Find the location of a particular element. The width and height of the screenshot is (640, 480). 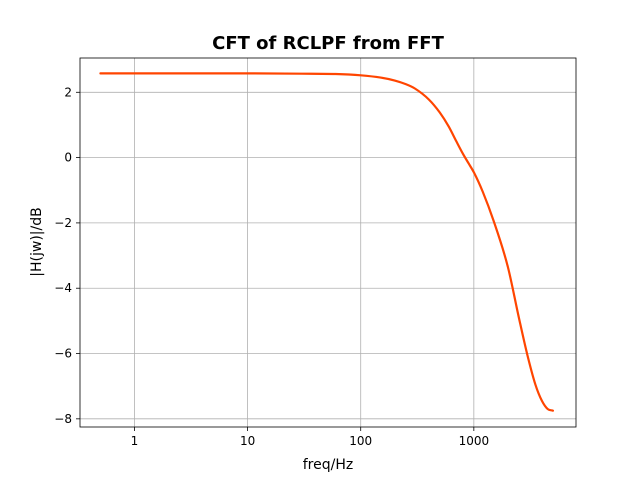

y-tick-label: 2 is located at coordinates (68, 92).